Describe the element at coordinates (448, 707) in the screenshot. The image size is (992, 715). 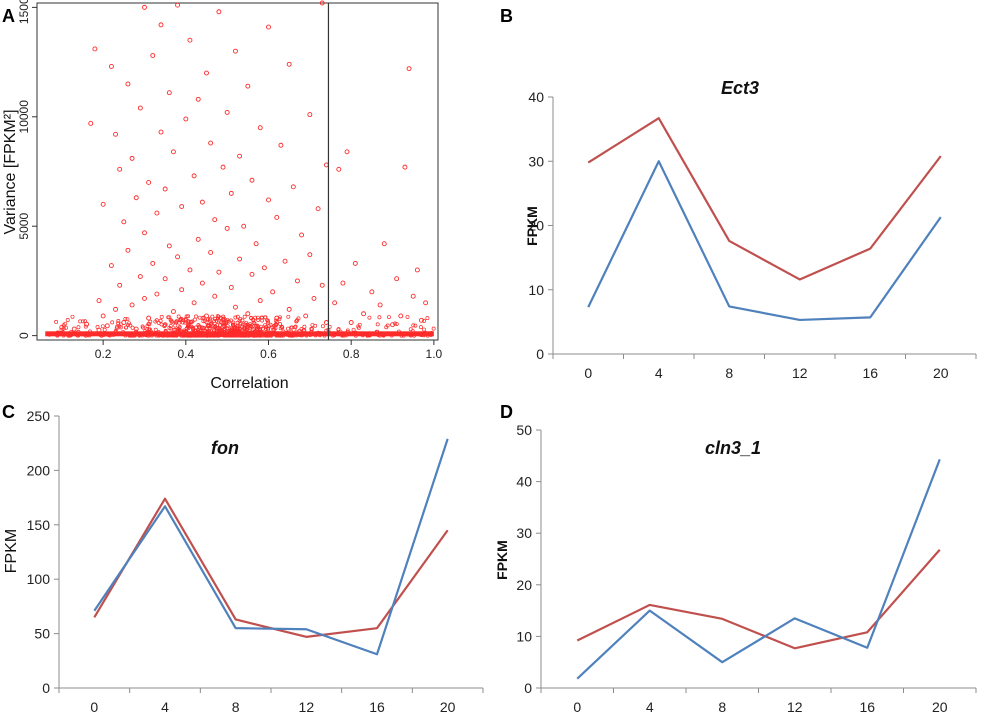
I see `x-tick-label: 20` at that location.